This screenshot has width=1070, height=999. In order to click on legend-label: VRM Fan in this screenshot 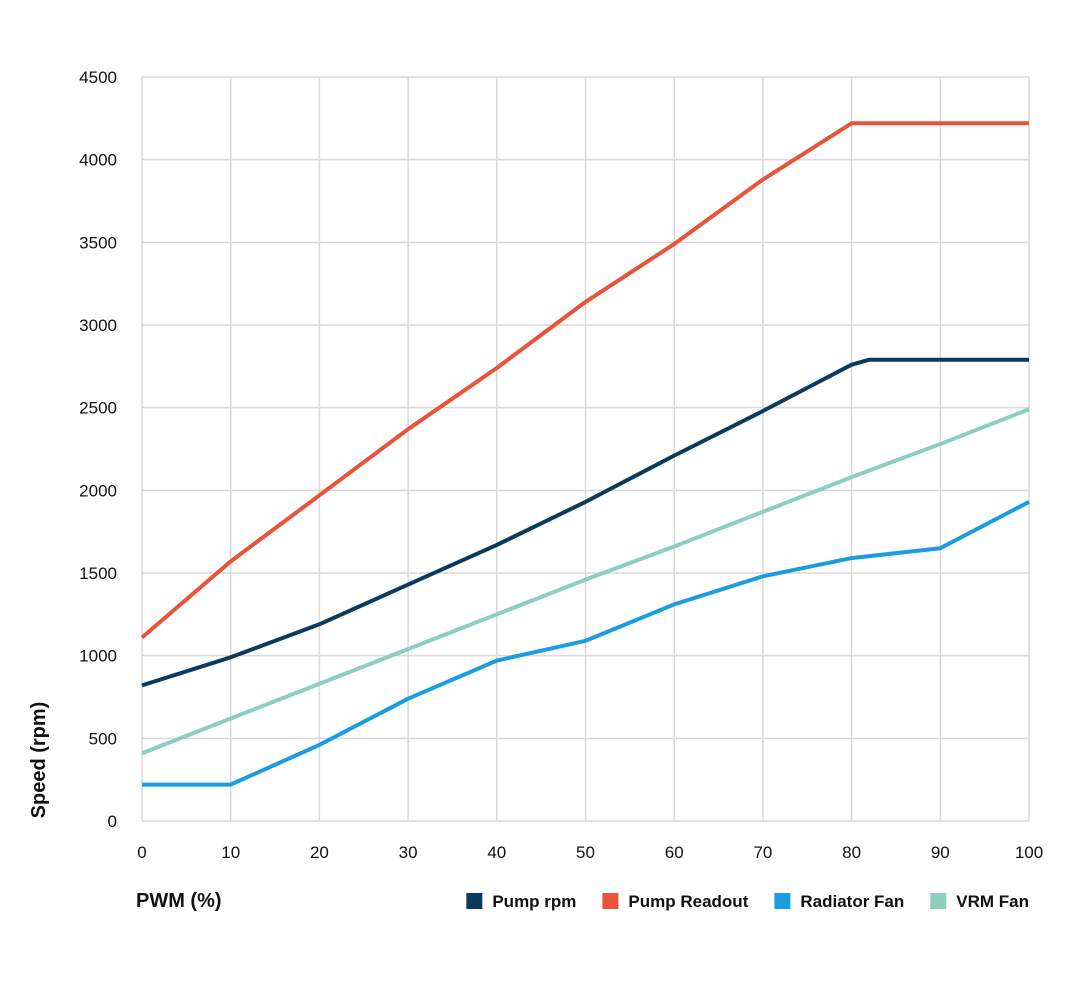, I will do `click(992, 901)`.